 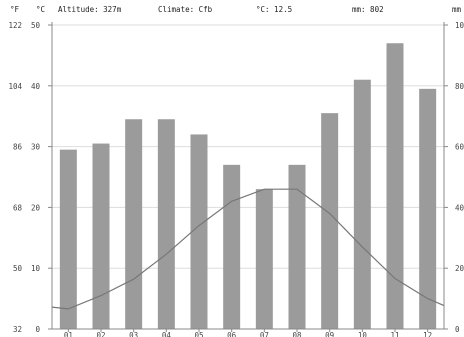 I want to click on fahrenheit-tick-label: 32, so click(x=17, y=329).